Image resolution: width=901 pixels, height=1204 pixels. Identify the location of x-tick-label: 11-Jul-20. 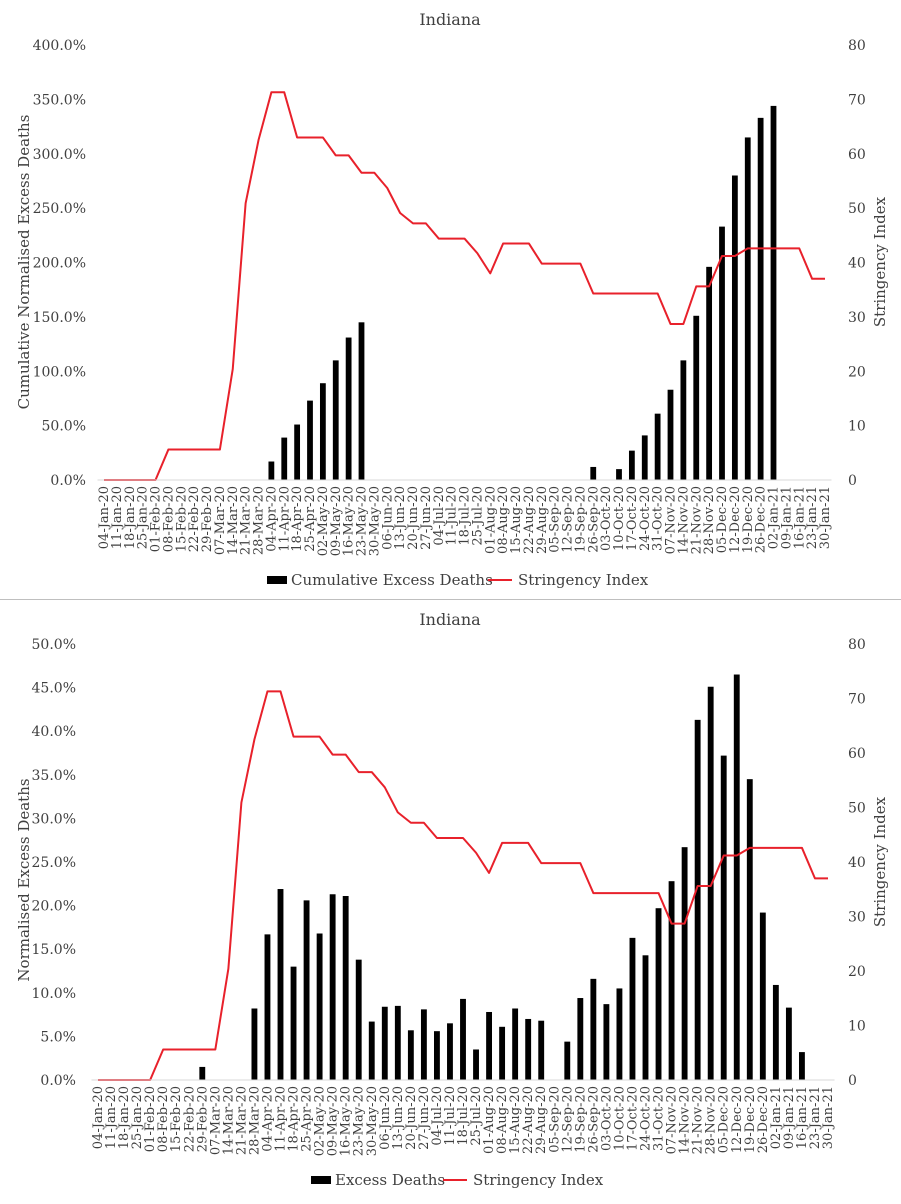
(452, 516).